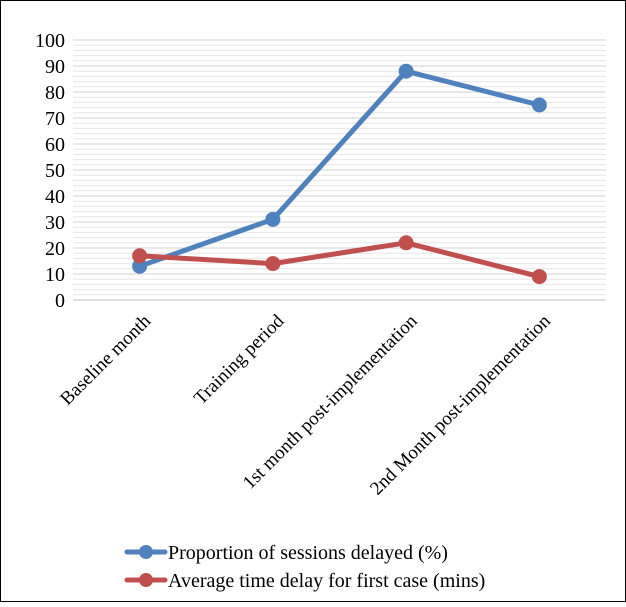  I want to click on y-tick-label: 20, so click(55, 249).